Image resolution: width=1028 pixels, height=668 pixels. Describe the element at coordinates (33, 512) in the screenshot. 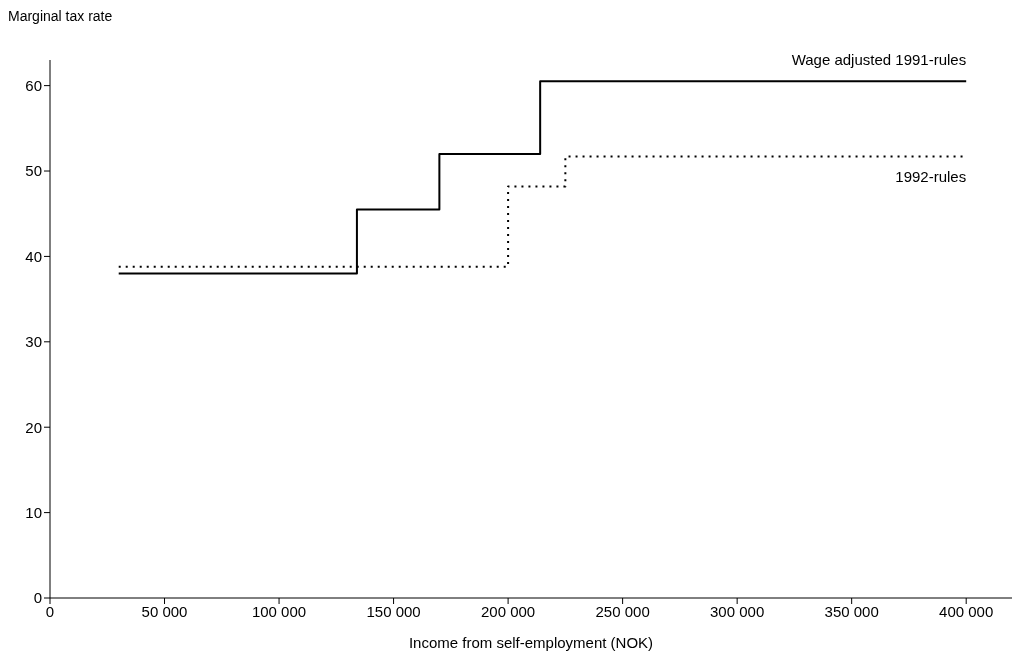

I see `y-tick-label: 10` at that location.